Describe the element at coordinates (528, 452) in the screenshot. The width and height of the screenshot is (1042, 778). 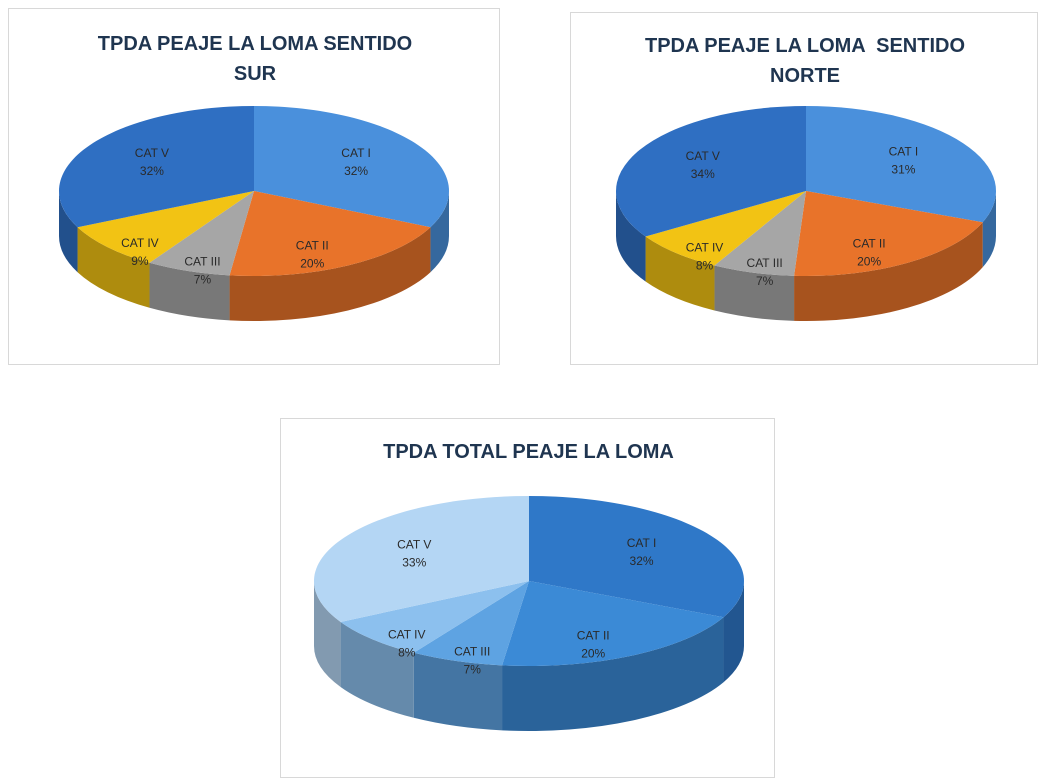
I see `chart-title: TPDA TOTAL PEAJE LA LOMA` at that location.